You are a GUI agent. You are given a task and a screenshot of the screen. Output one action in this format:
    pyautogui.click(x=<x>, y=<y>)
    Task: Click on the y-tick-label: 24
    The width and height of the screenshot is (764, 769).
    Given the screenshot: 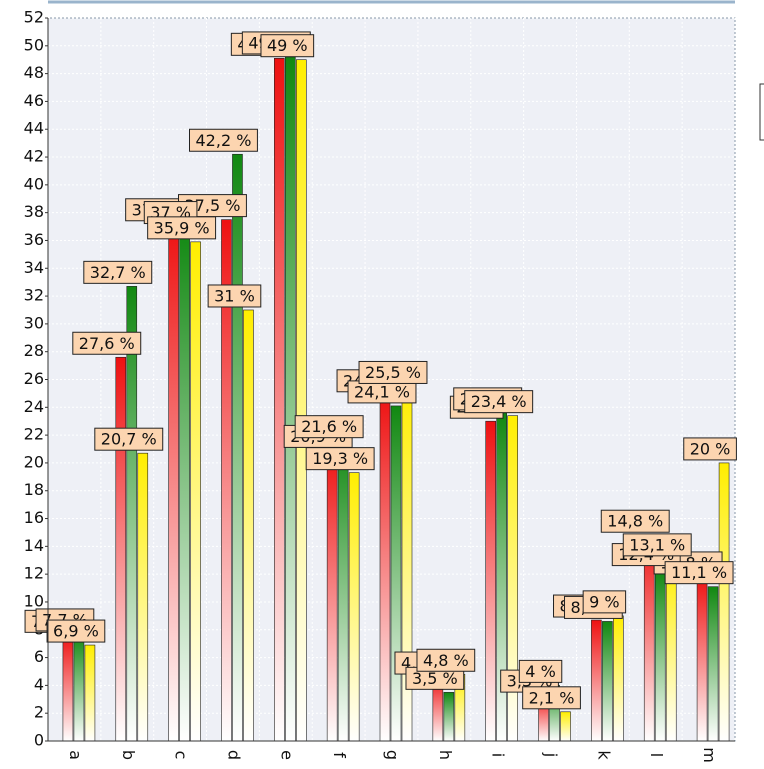 What is the action you would take?
    pyautogui.click(x=34, y=406)
    